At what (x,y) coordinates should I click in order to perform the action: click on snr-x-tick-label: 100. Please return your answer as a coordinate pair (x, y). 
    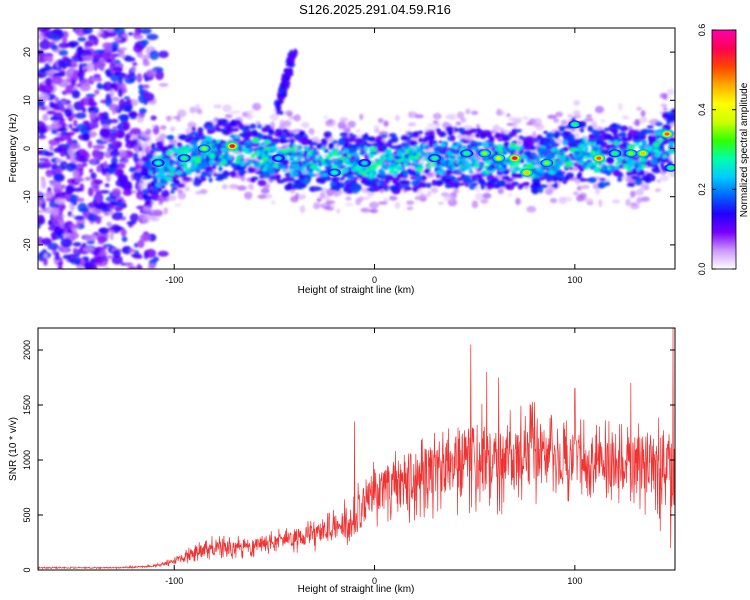
    Looking at the image, I should click on (574, 581).